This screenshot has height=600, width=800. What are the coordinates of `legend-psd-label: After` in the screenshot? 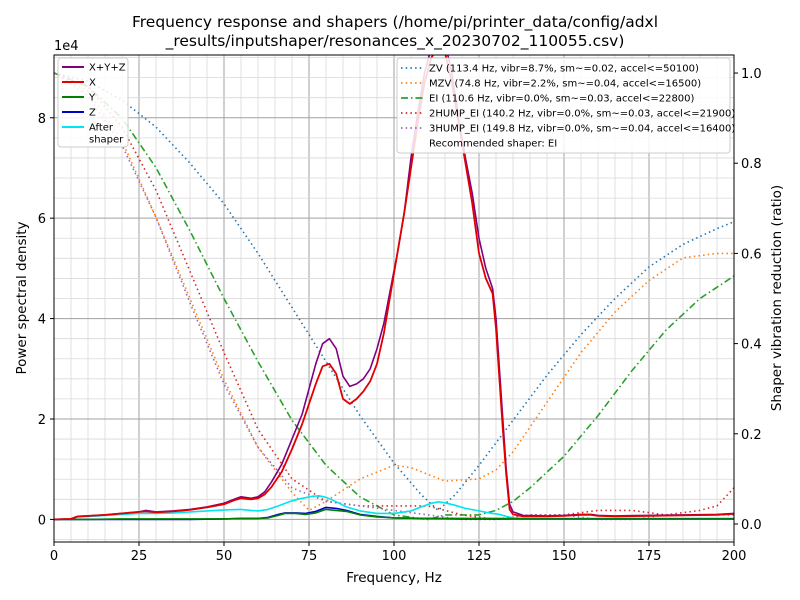 It's located at (101, 128).